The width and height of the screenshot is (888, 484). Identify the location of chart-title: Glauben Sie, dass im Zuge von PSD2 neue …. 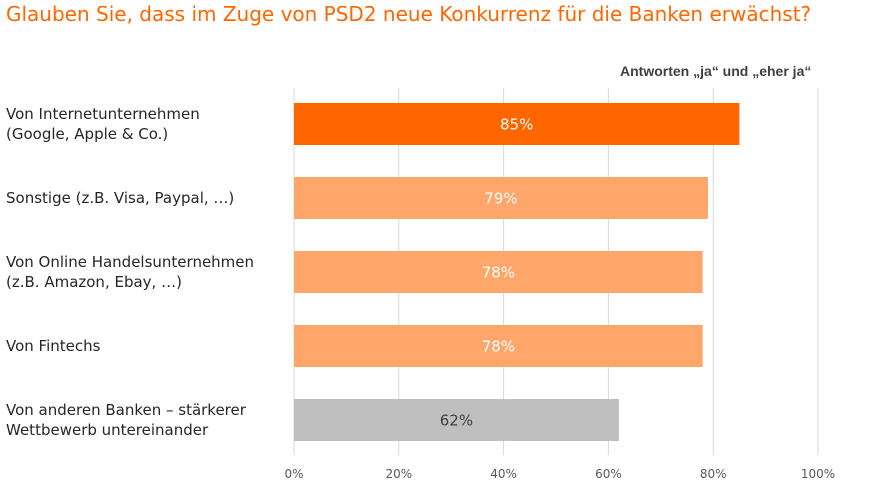
(409, 14).